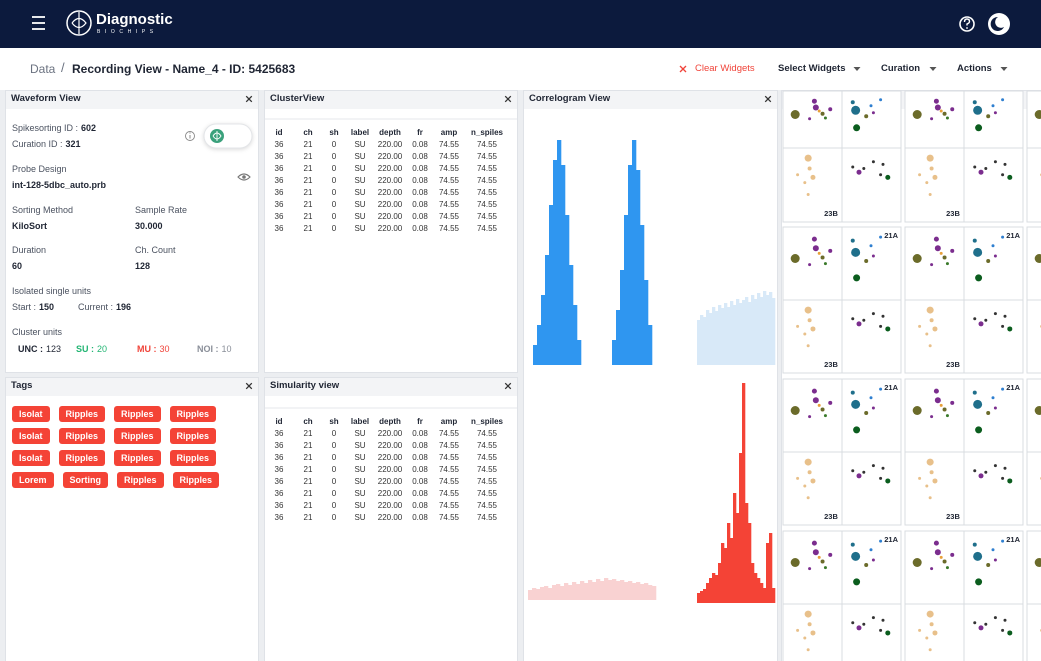  I want to click on clear-widgets-button: Clear Widgets, so click(725, 68).